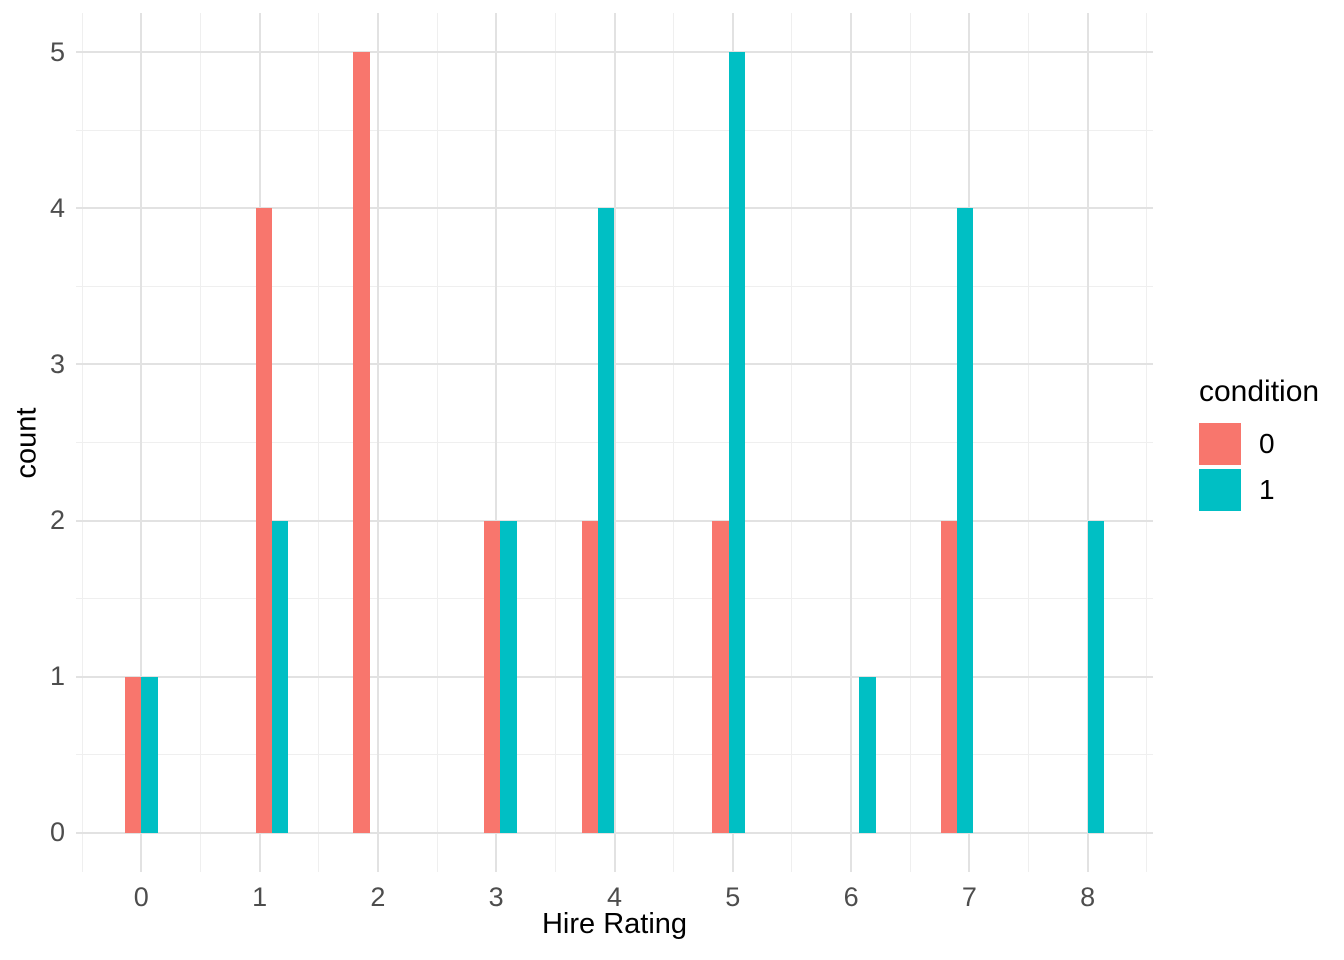 Image resolution: width=1344 pixels, height=960 pixels. I want to click on x-tick-label: 5, so click(733, 897).